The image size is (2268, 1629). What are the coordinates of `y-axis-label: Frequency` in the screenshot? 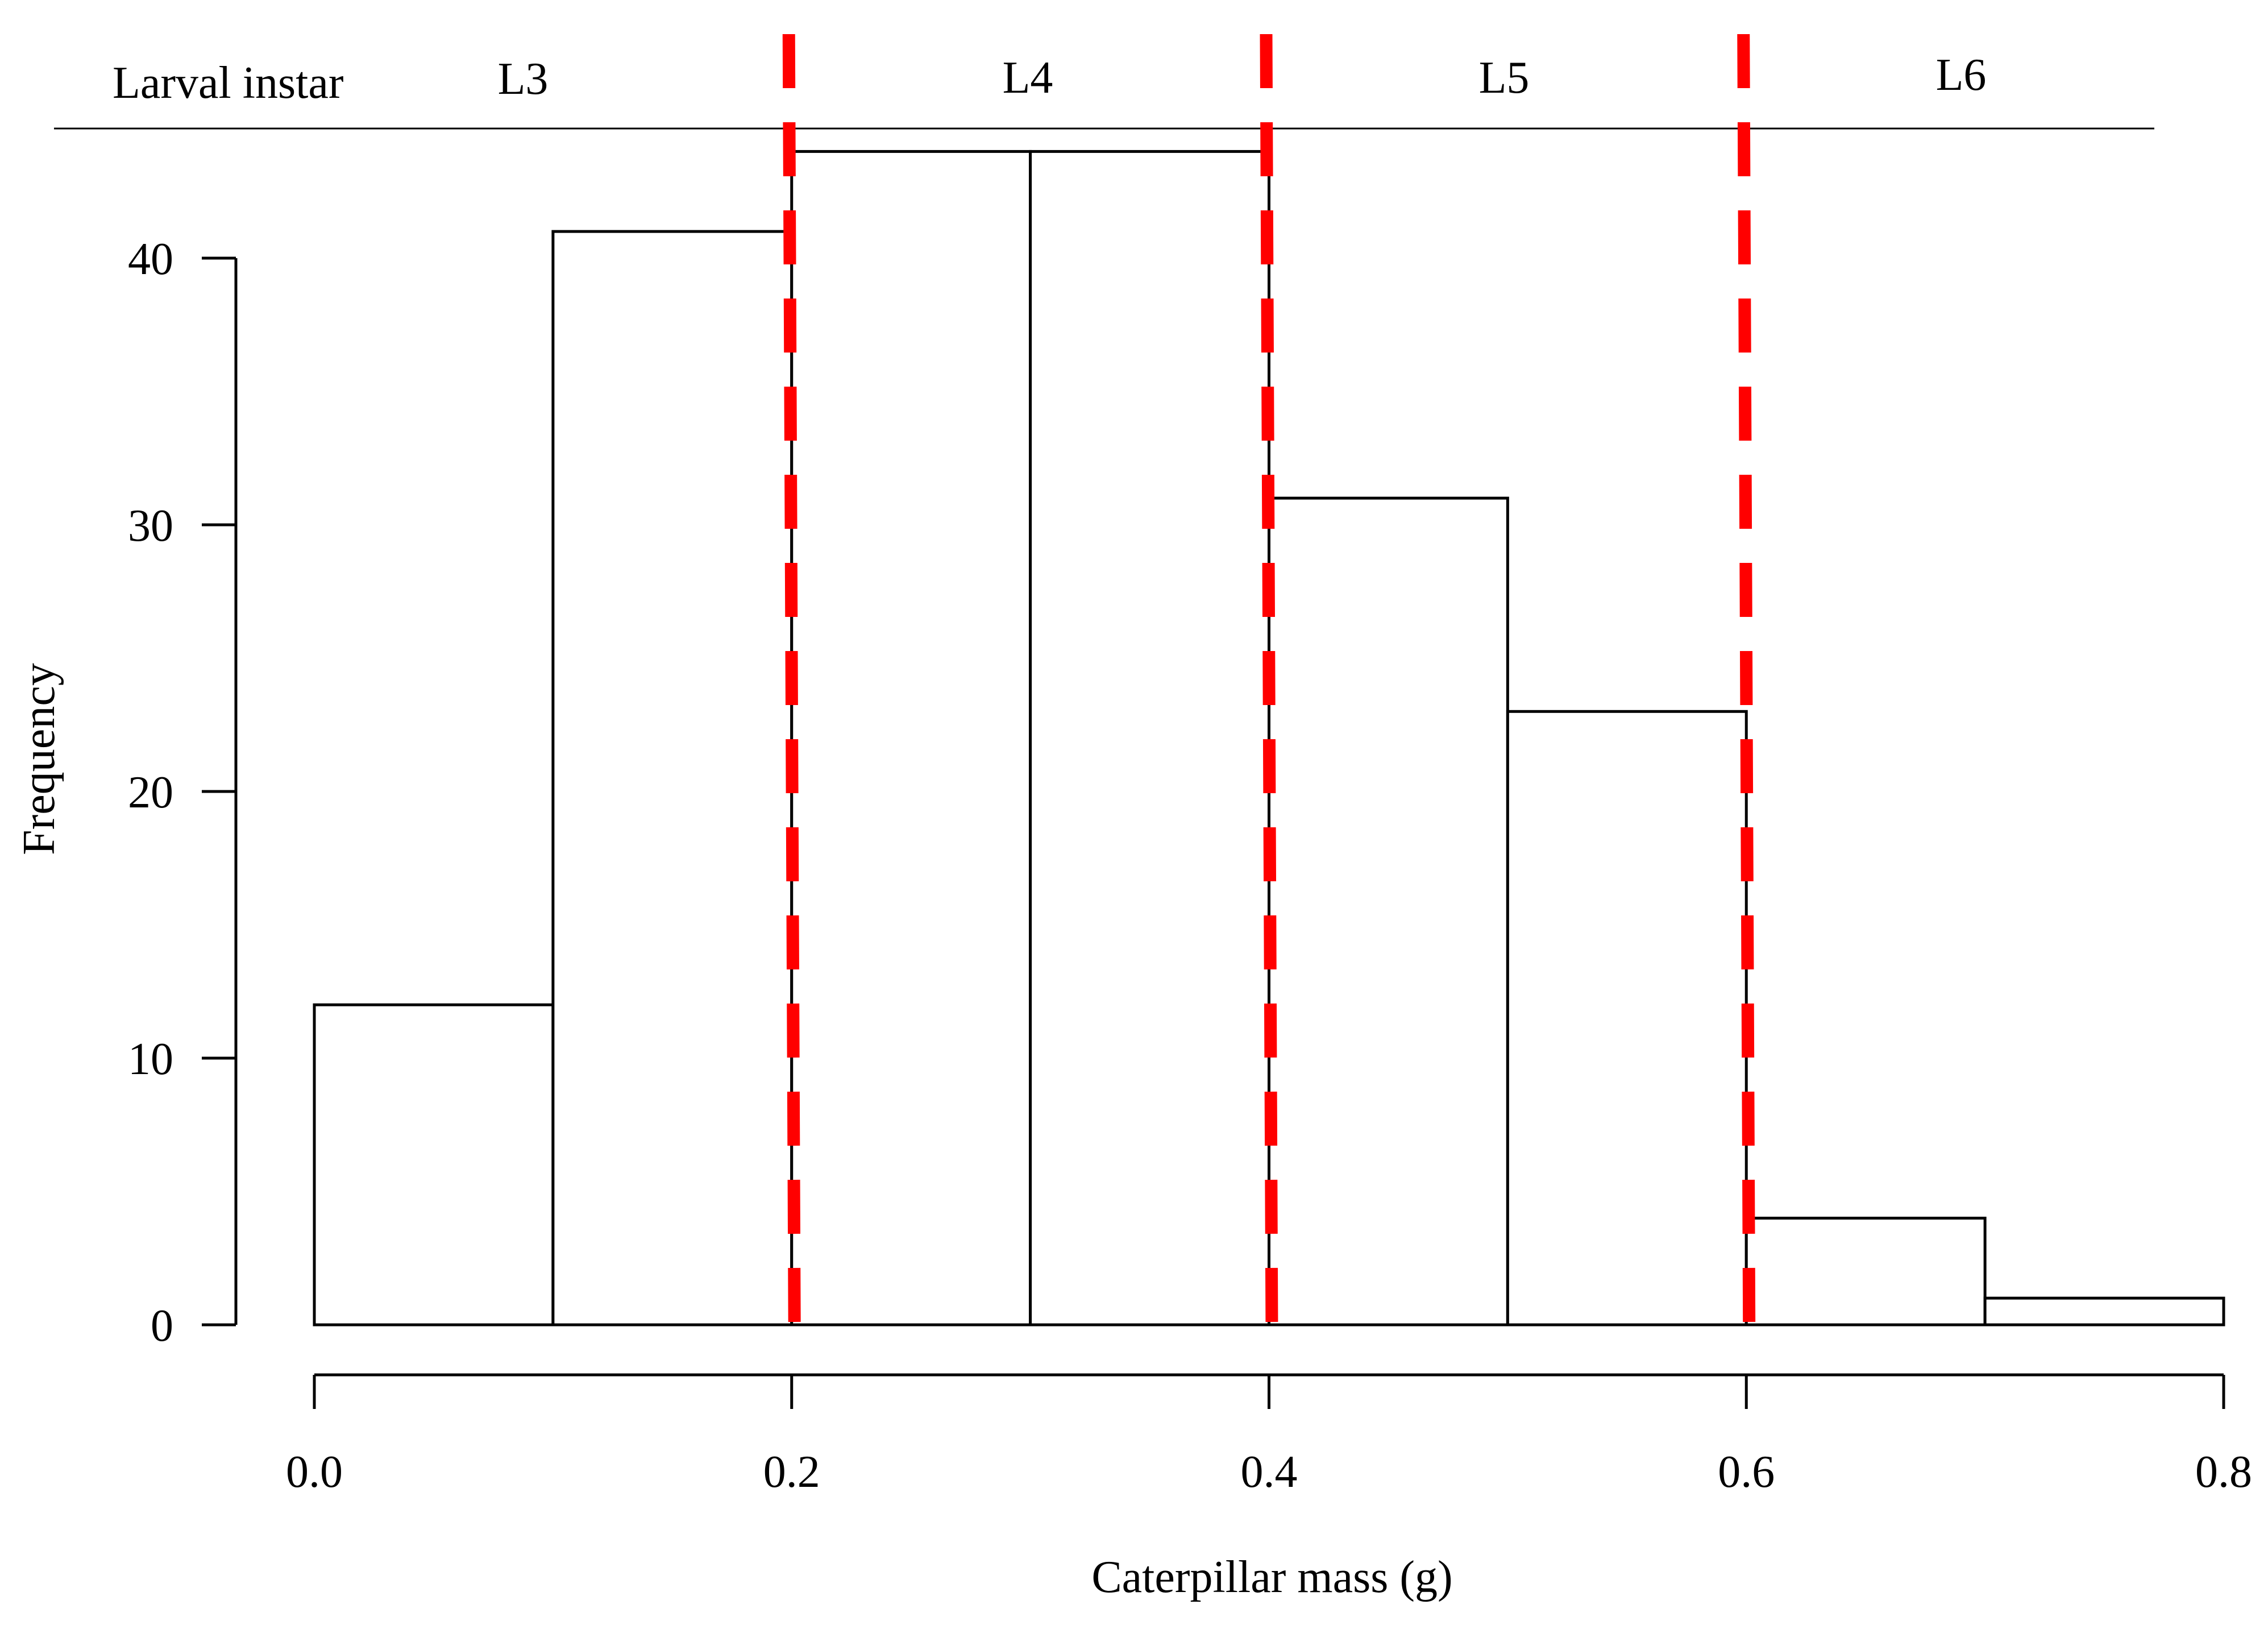 It's located at (39, 759).